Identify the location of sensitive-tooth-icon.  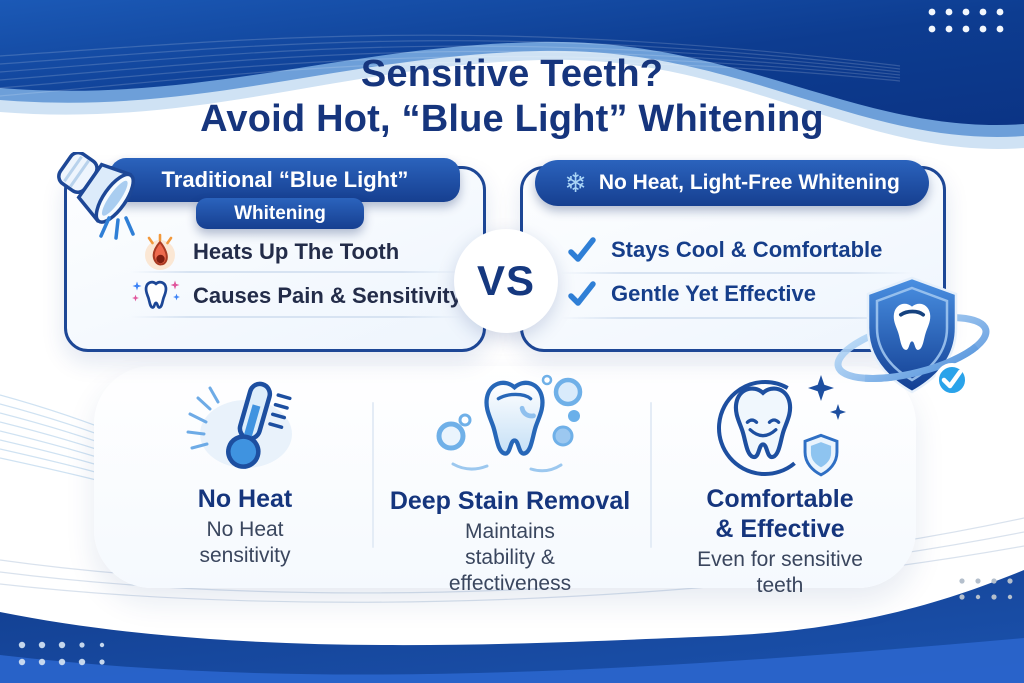
(156, 294).